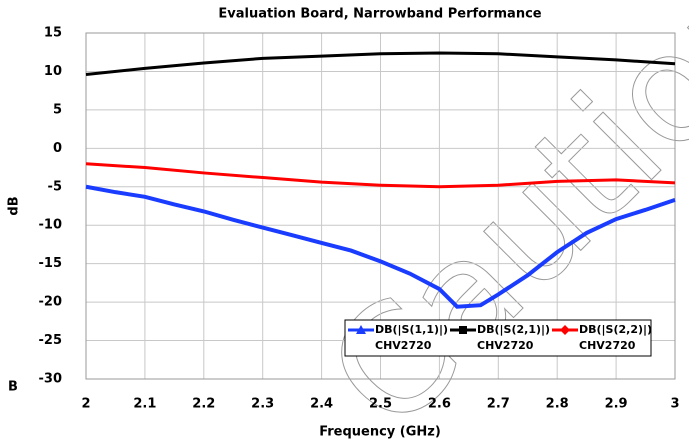 Image resolution: width=689 pixels, height=444 pixels. I want to click on y-tick-label: -20, so click(51, 302).